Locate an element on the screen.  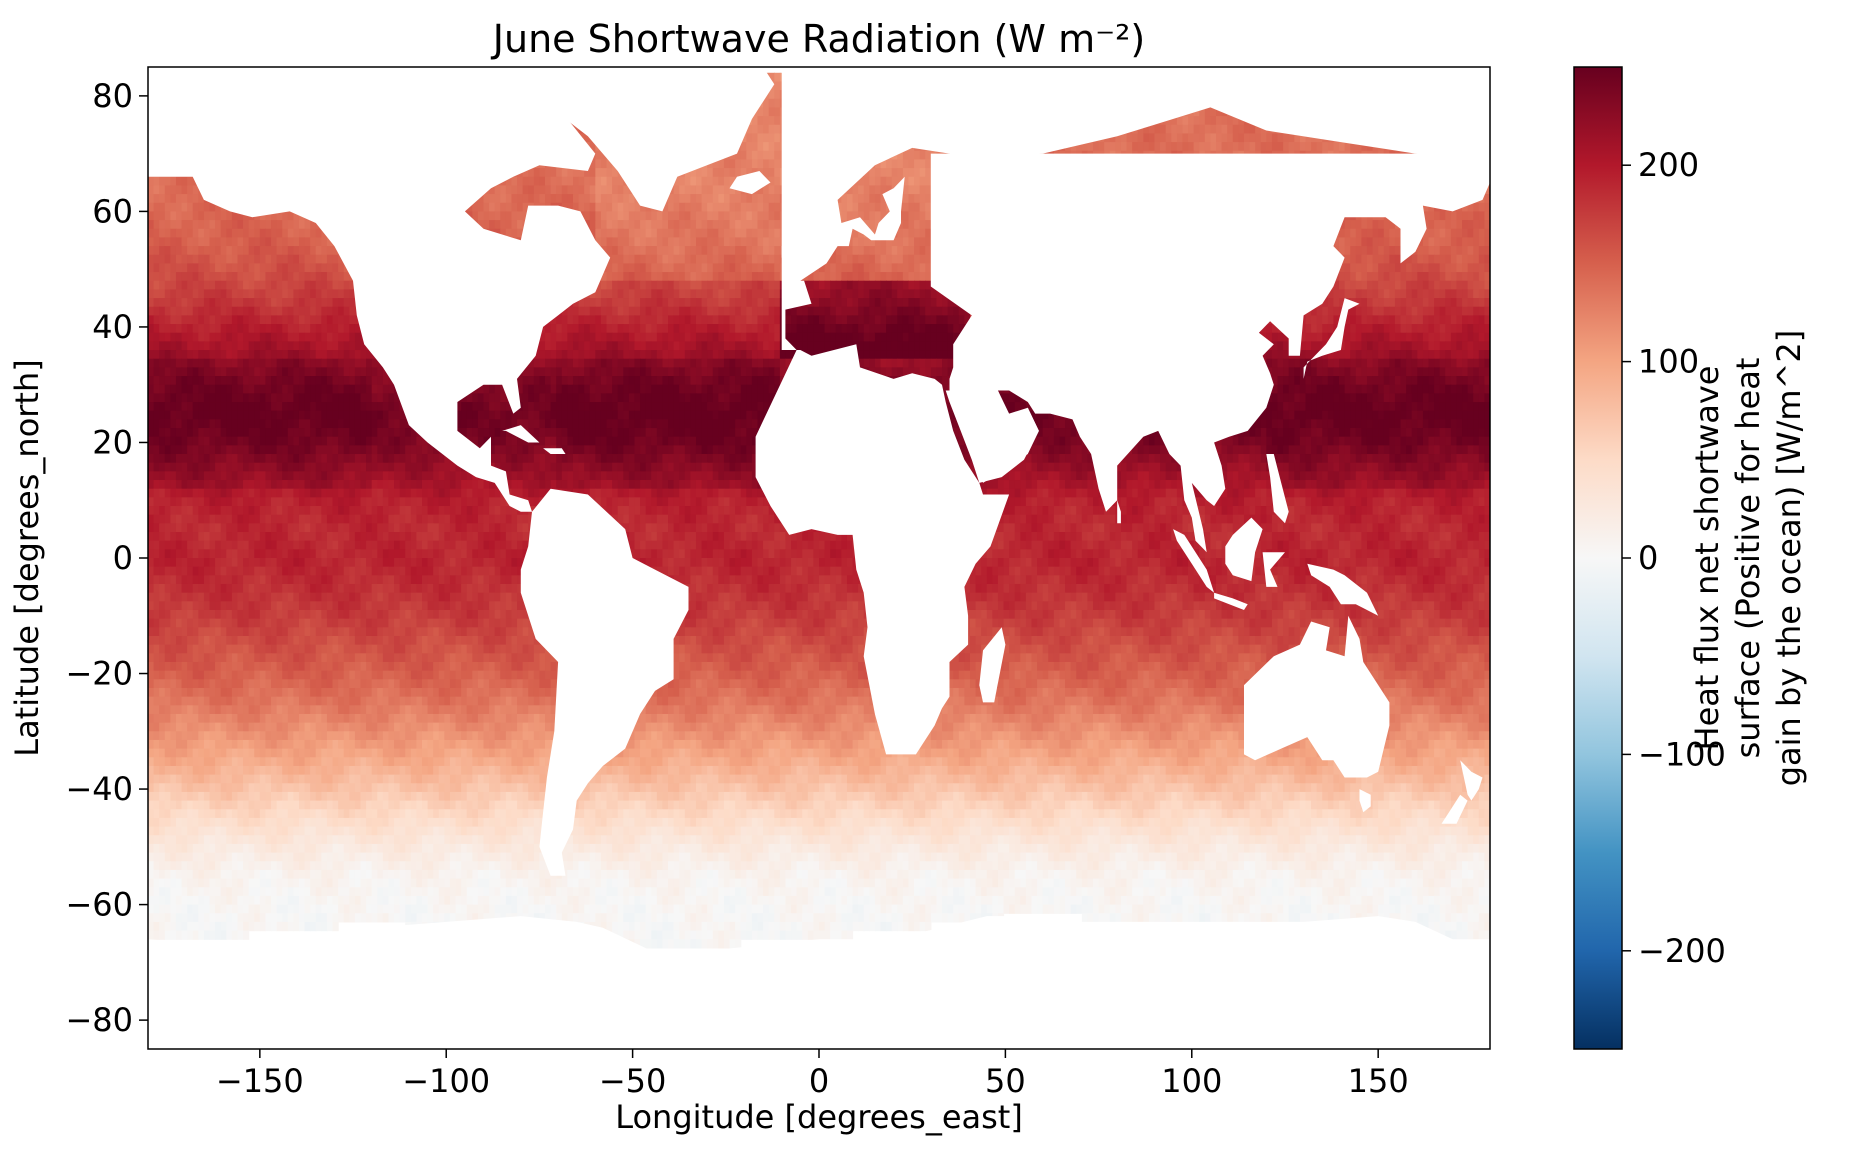
x-tick-label: −150 is located at coordinates (260, 1081).